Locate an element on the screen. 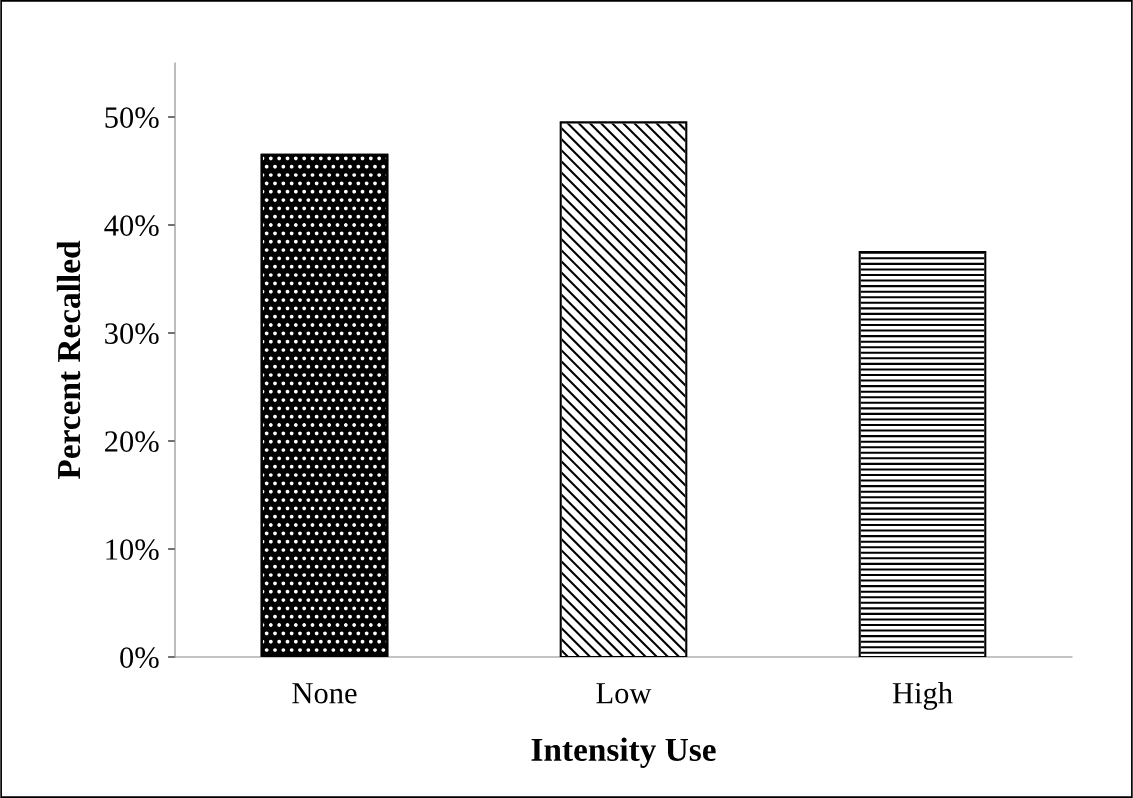 The height and width of the screenshot is (798, 1133). y-tick-label: 20% is located at coordinates (132, 441).